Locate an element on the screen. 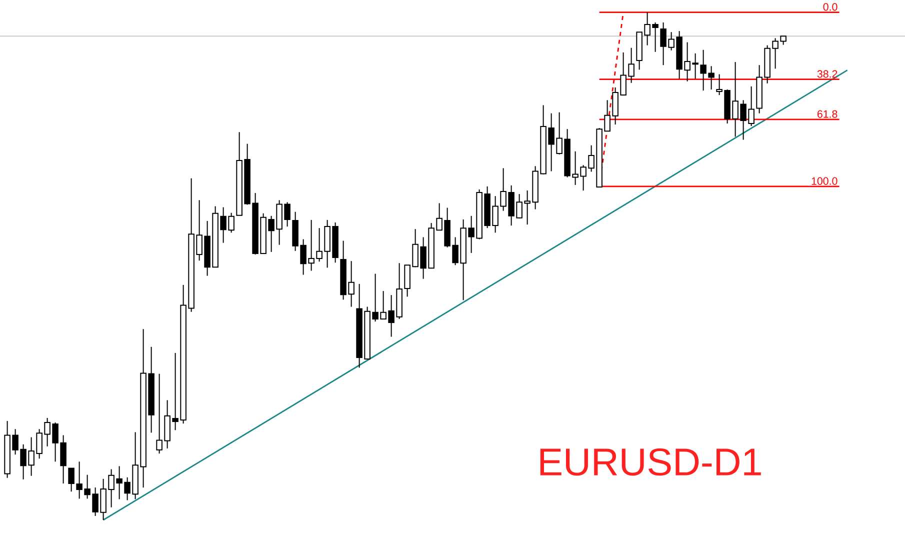 This screenshot has width=905, height=544. series-label: 0.0 is located at coordinates (830, 7).